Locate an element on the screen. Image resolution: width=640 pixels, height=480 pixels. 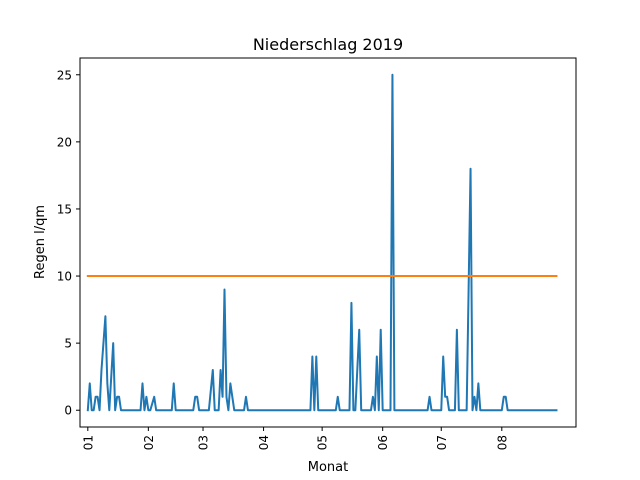
x-tick-label: 05 is located at coordinates (323, 442).